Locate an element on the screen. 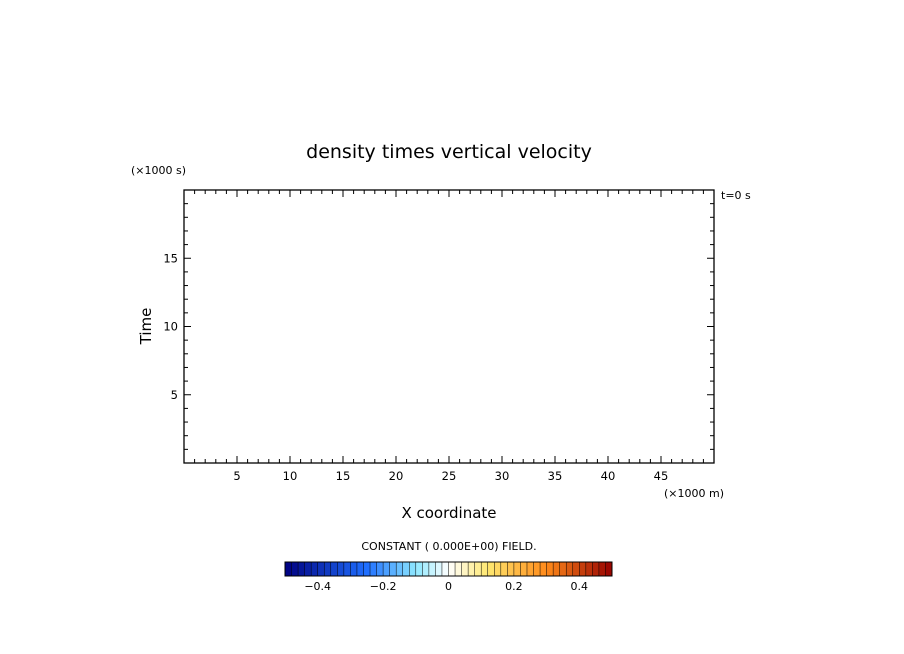 The height and width of the screenshot is (654, 904). colorbar-tick-labels: −0.4 −0.2 0 0.2 0.4 is located at coordinates (446, 586).